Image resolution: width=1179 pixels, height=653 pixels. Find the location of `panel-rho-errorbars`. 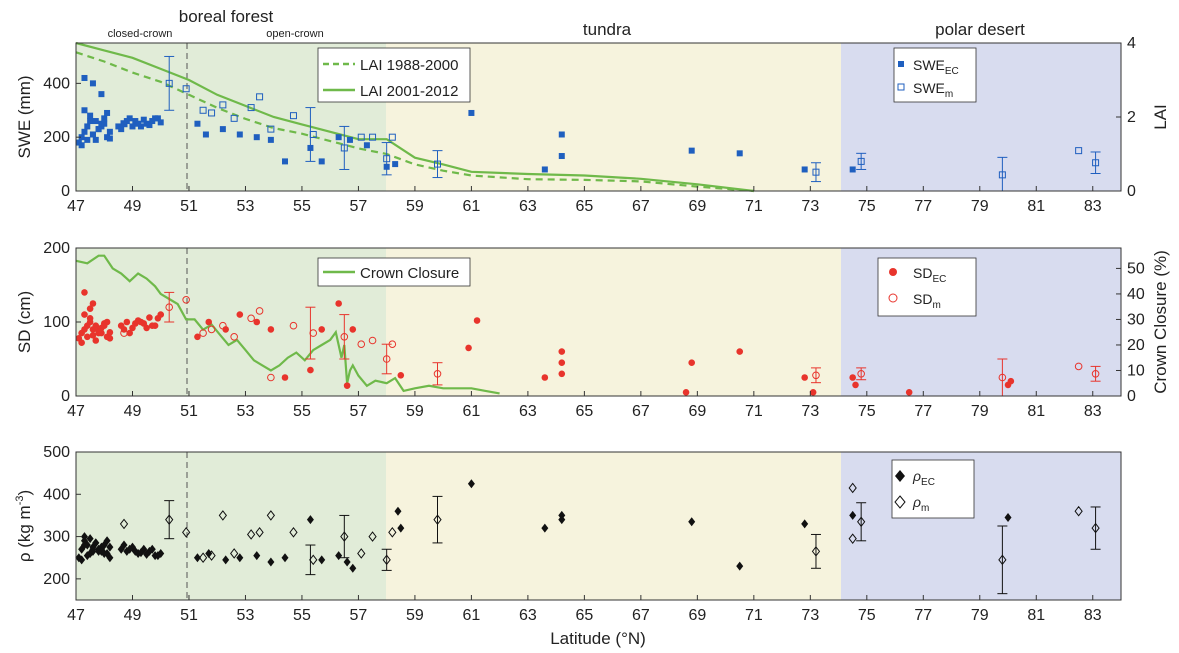

panel-rho-errorbars is located at coordinates (632, 545).